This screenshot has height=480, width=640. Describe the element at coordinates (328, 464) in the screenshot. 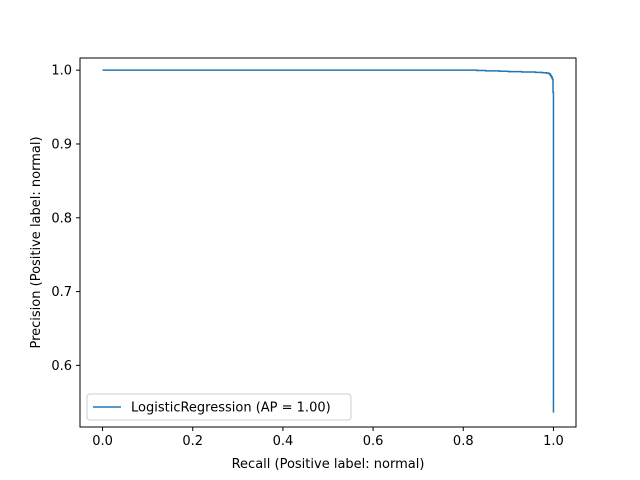

I see `x-axis-label: Recall (Positive label: normal)` at that location.